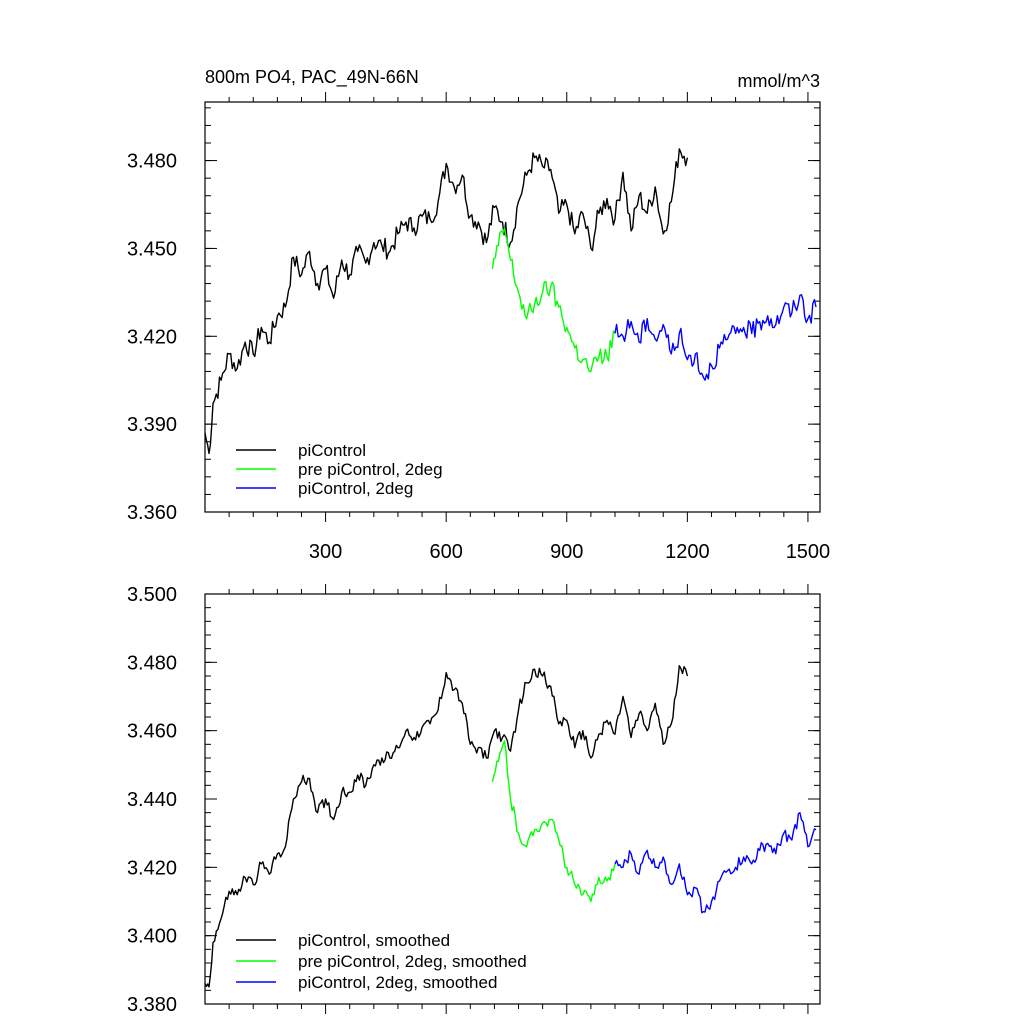 Image resolution: width=1024 pixels, height=1024 pixels. Describe the element at coordinates (687, 552) in the screenshot. I see `x-tick-label: 1200` at that location.